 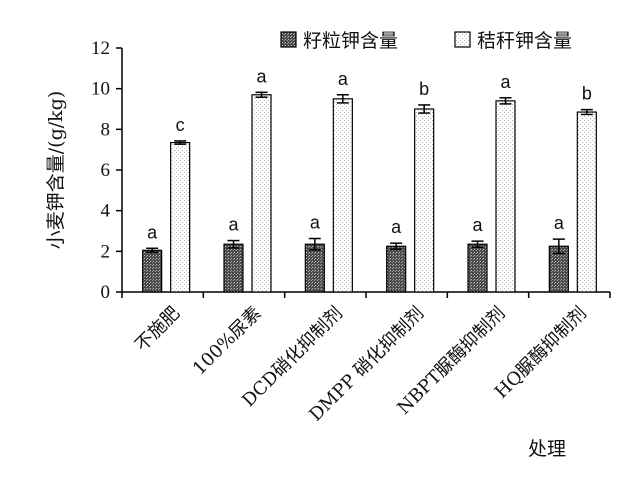 What do you see at coordinates (106, 292) in the screenshot?
I see `y-tick-label: 0` at bounding box center [106, 292].